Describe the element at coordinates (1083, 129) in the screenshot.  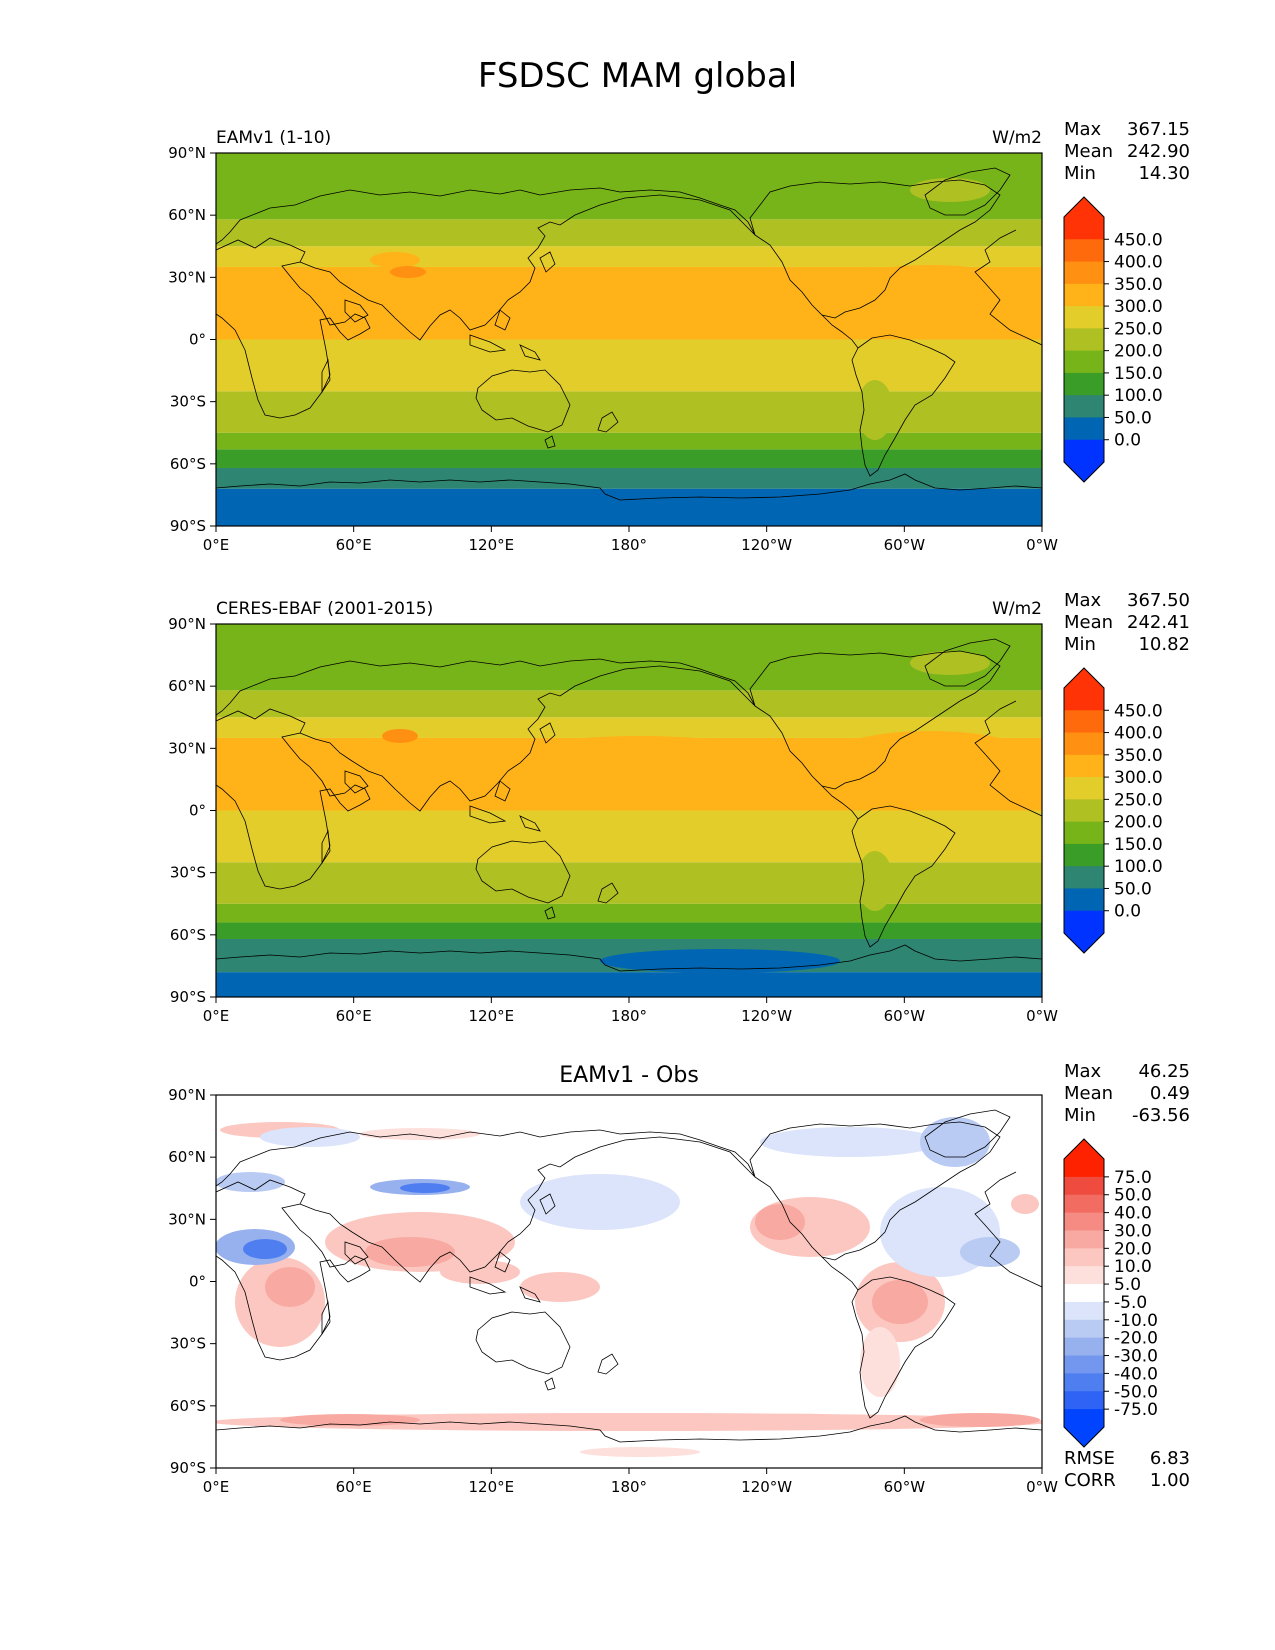
I see `model-stat-max-label: Max` at that location.